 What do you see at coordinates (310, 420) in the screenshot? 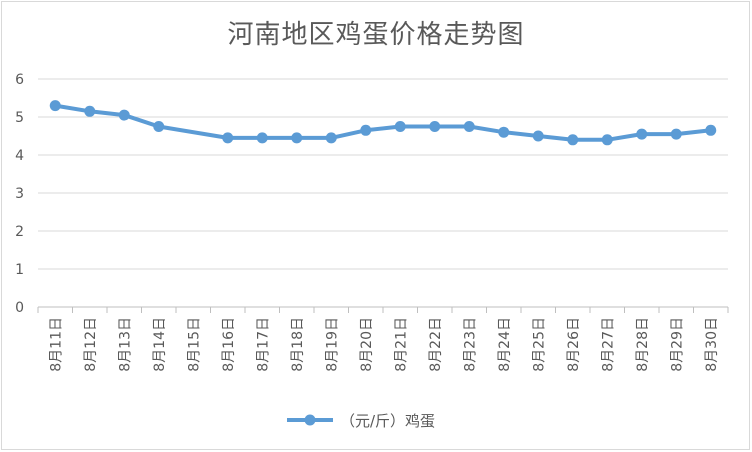
I see `legend-marker` at bounding box center [310, 420].